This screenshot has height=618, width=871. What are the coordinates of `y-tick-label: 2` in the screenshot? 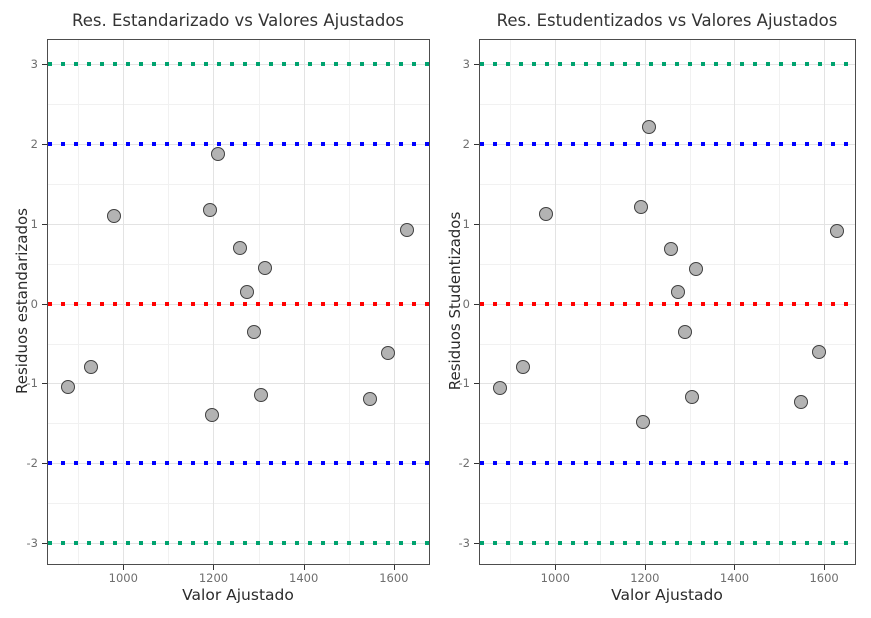 It's located at (34, 143).